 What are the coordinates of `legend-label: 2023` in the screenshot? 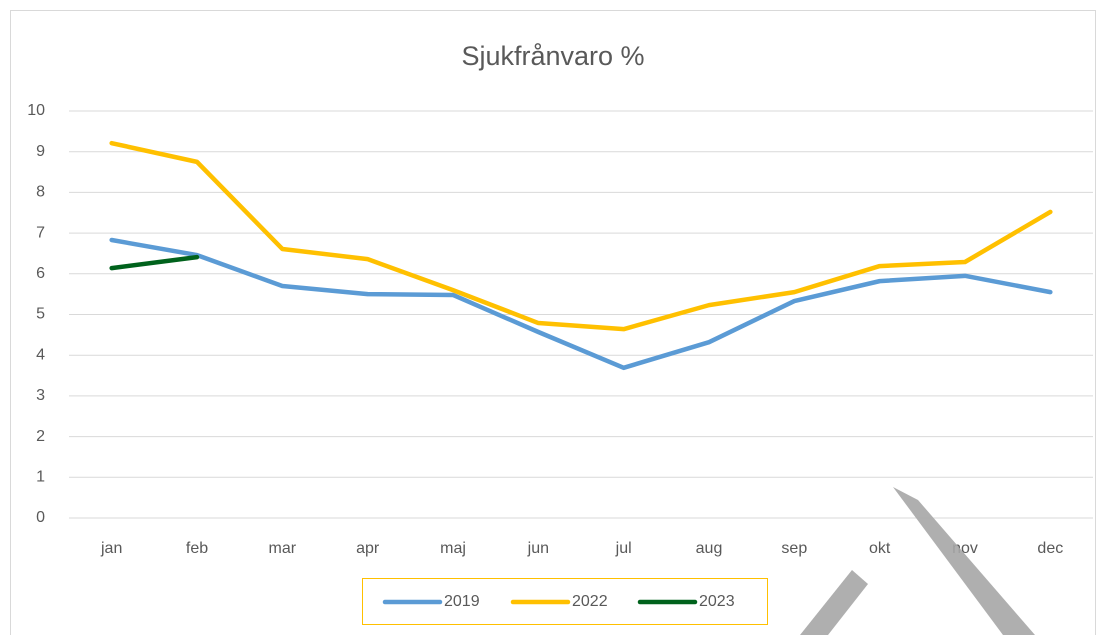 It's located at (717, 601).